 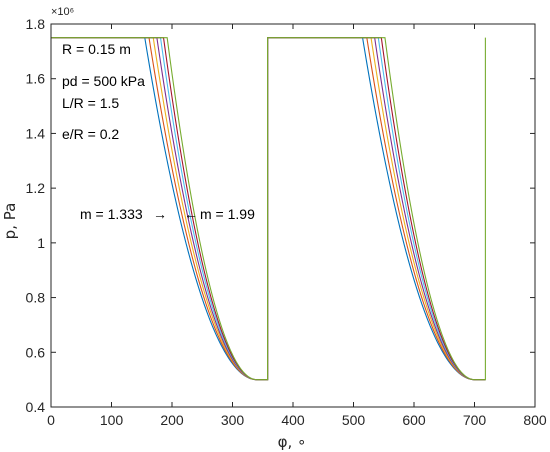 What do you see at coordinates (41, 243) in the screenshot?
I see `y-tick-label: 1` at bounding box center [41, 243].